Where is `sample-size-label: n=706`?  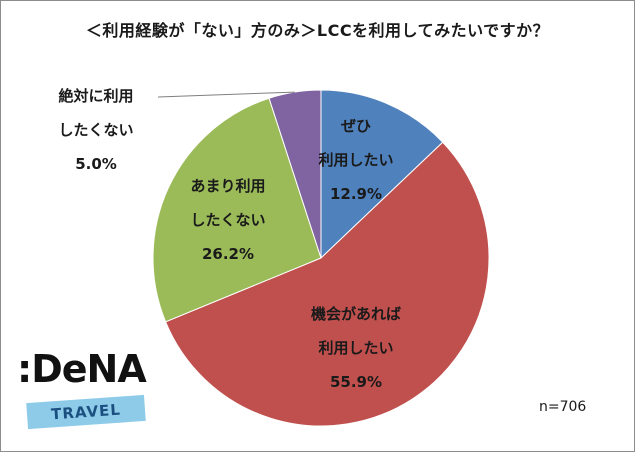
sample-size-label: n=706 is located at coordinates (563, 407).